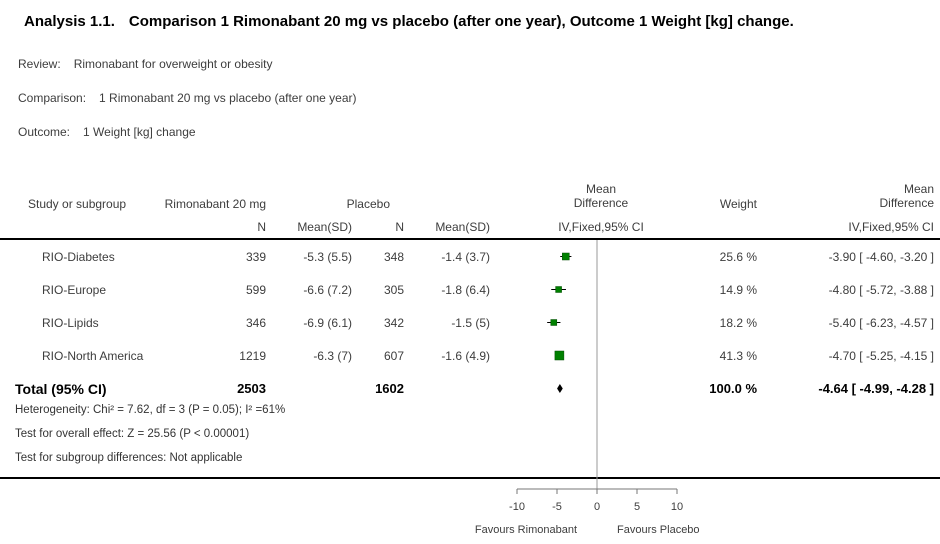  Describe the element at coordinates (738, 204) in the screenshot. I see `weight-column-header: Weight` at that location.